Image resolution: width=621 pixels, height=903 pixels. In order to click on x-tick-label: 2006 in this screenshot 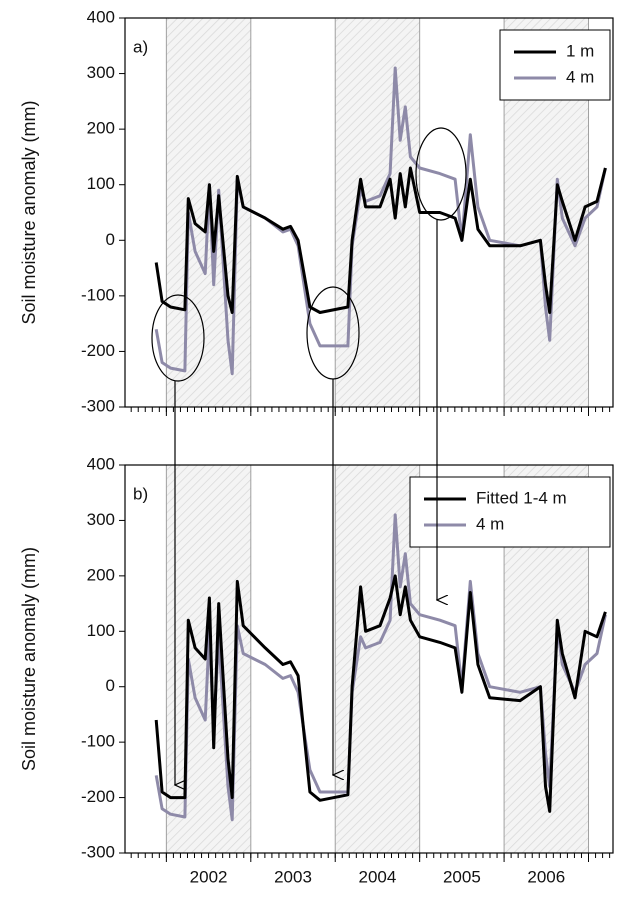, I will do `click(546, 876)`.